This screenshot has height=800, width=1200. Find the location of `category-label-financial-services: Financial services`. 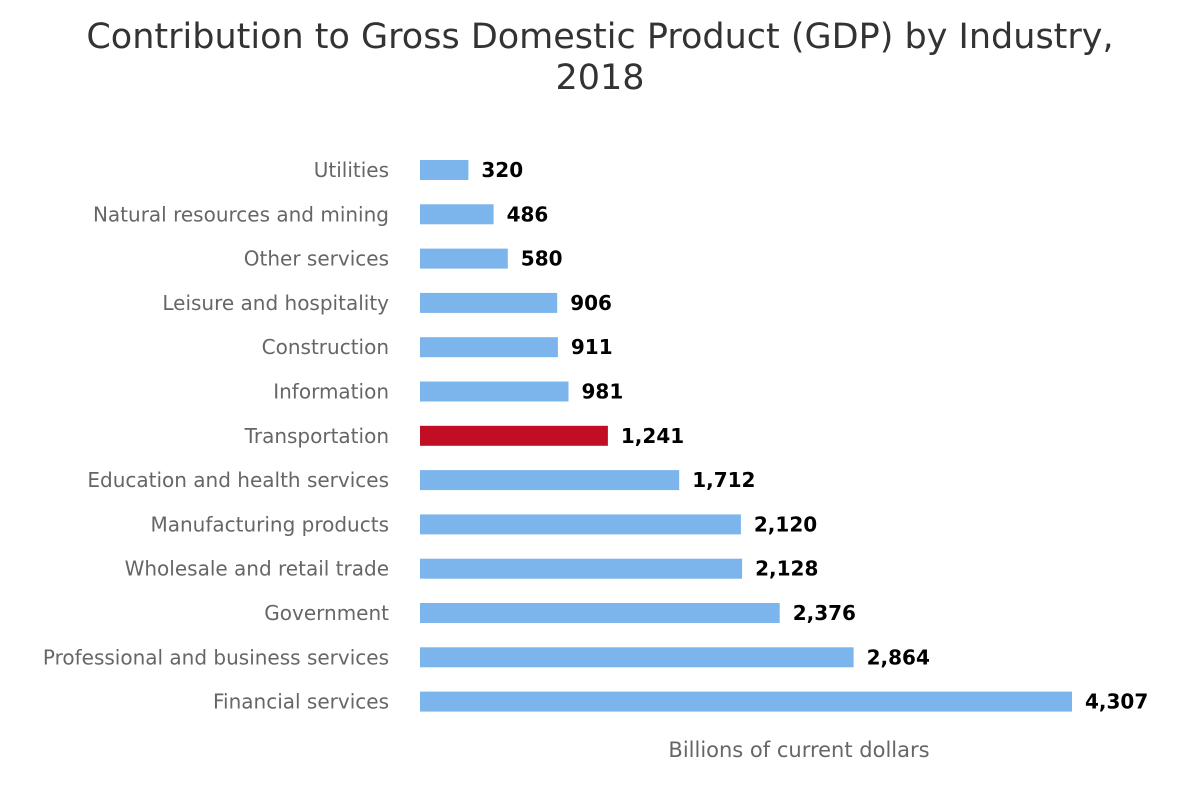

category-label-financial-services: Financial services is located at coordinates (301, 702).